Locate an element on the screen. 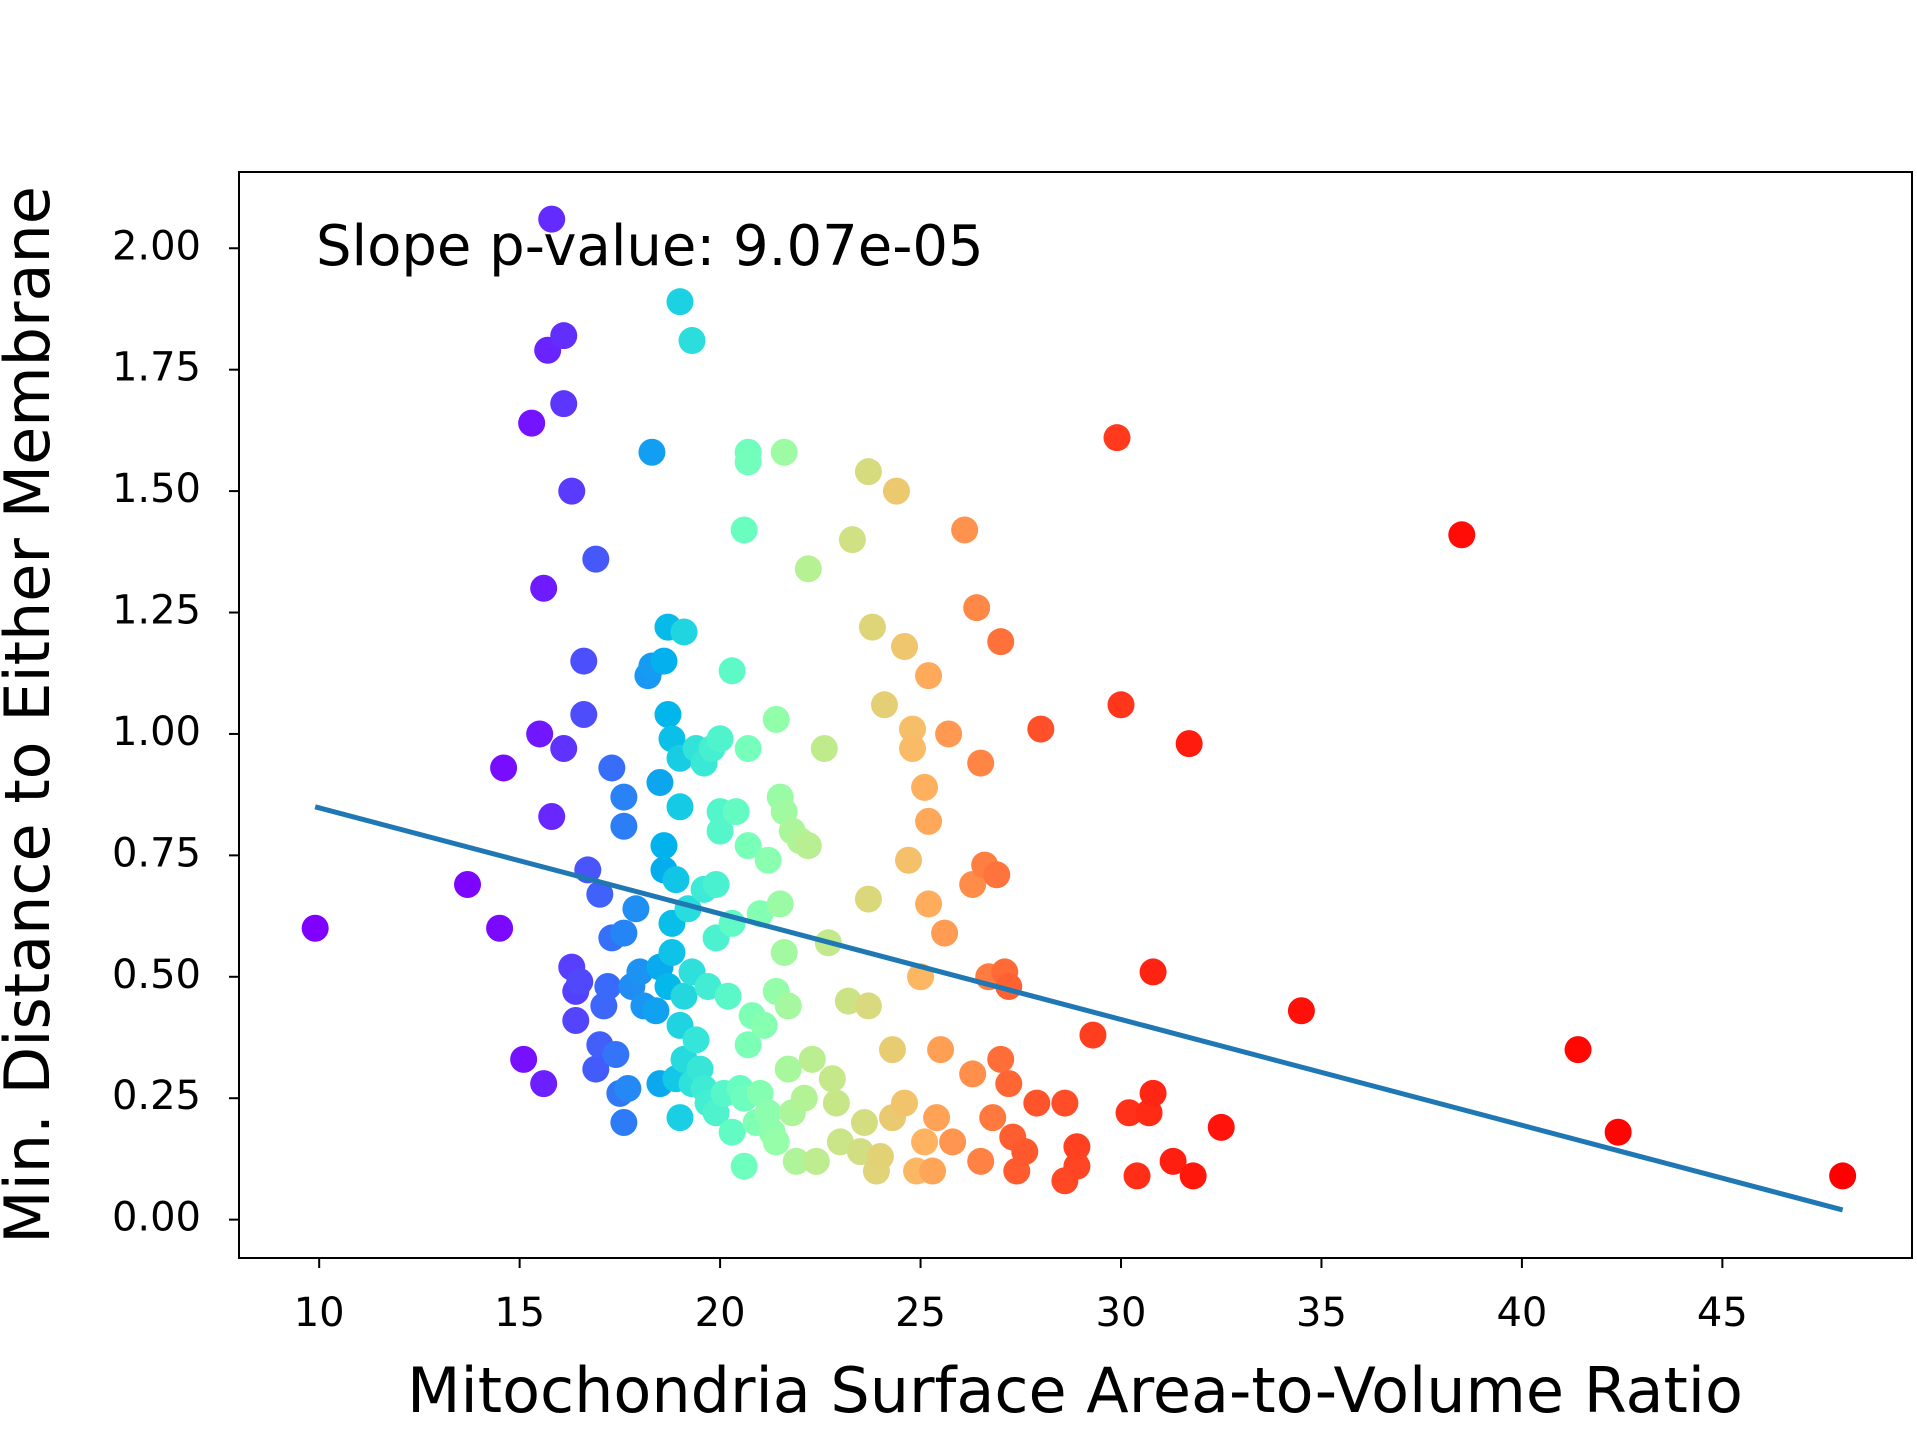 This screenshot has width=1917, height=1438. y-tick-label: 1.25 is located at coordinates (156, 611).